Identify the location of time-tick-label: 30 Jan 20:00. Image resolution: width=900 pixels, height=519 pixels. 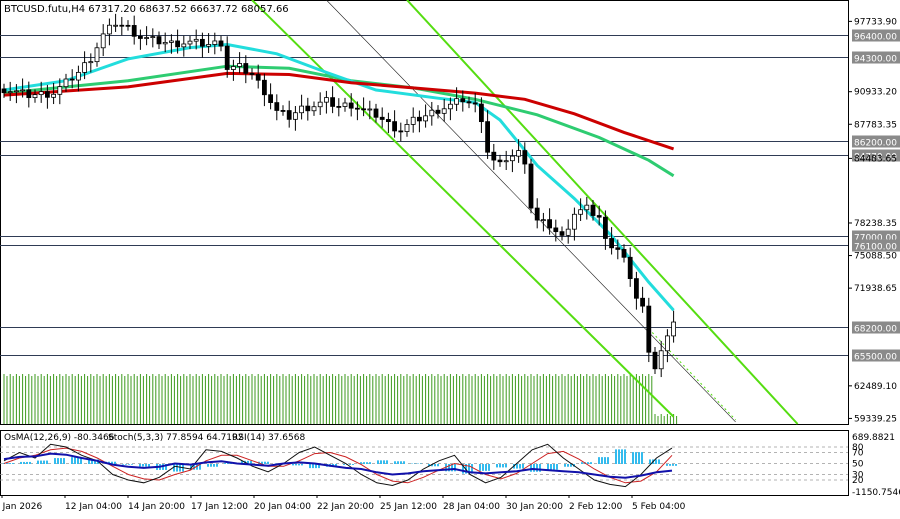
(534, 507).